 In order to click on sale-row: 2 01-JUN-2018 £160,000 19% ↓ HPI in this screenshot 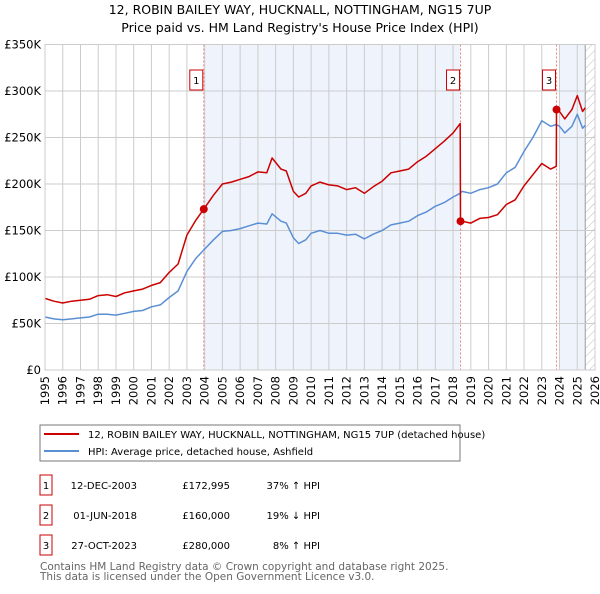, I will do `click(179, 515)`.